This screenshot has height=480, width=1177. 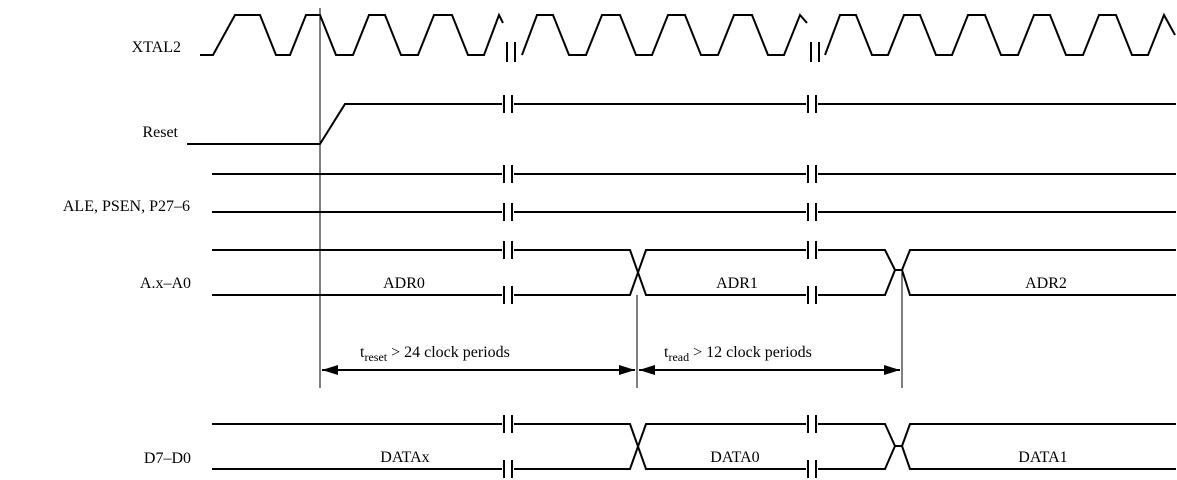 What do you see at coordinates (404, 457) in the screenshot?
I see `bus-value-datax: DATAx` at bounding box center [404, 457].